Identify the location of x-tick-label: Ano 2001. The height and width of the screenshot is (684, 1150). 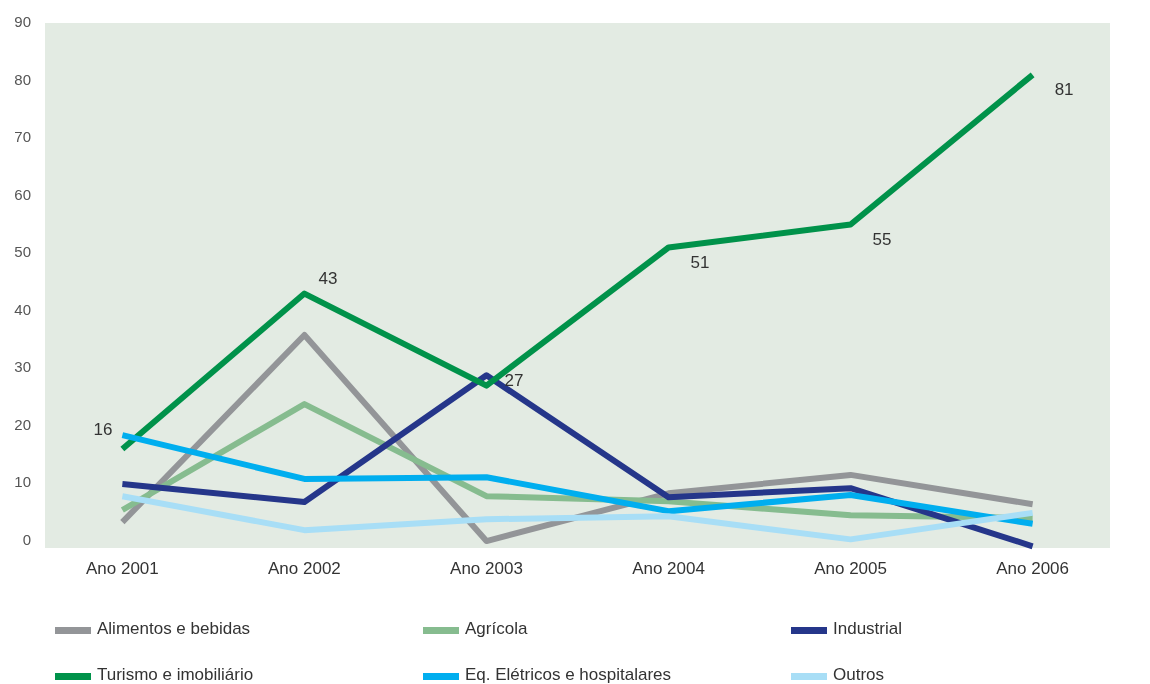
(122, 569).